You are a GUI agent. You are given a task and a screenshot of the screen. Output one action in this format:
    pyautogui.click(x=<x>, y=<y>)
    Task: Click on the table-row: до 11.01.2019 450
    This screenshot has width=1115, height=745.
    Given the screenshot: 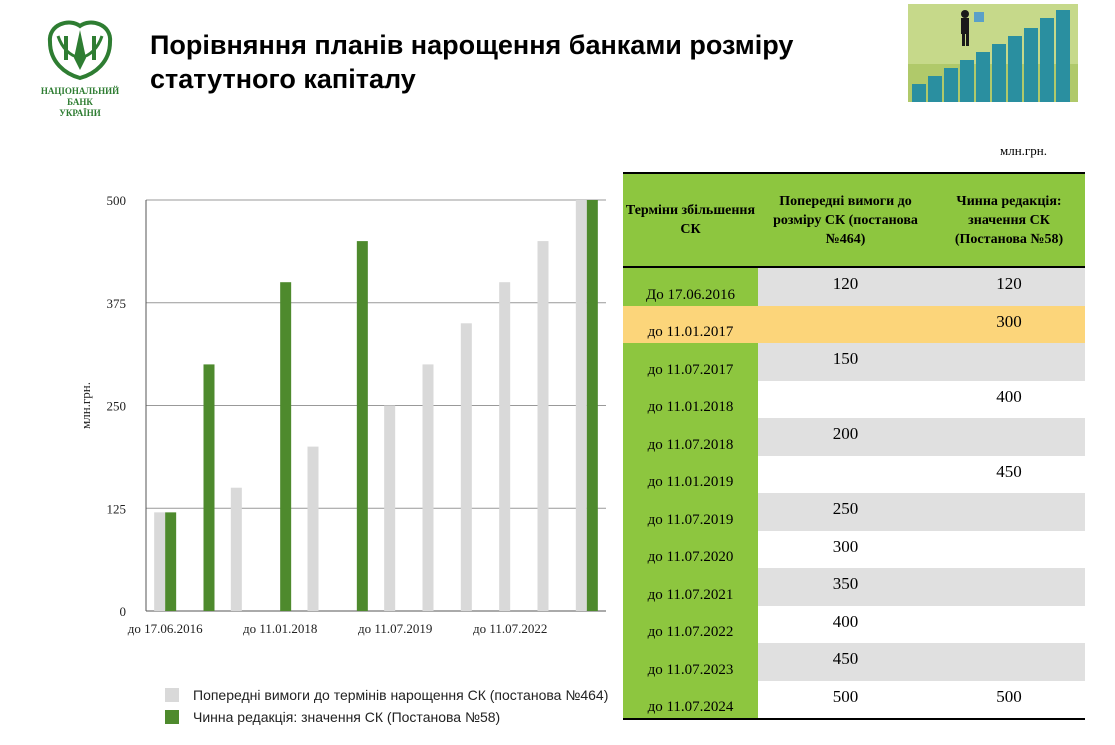 What is the action you would take?
    pyautogui.click(x=854, y=474)
    